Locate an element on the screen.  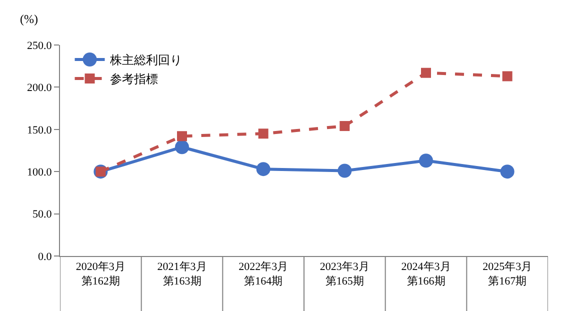
y-tick-label: 50.0 is located at coordinates (42, 214).